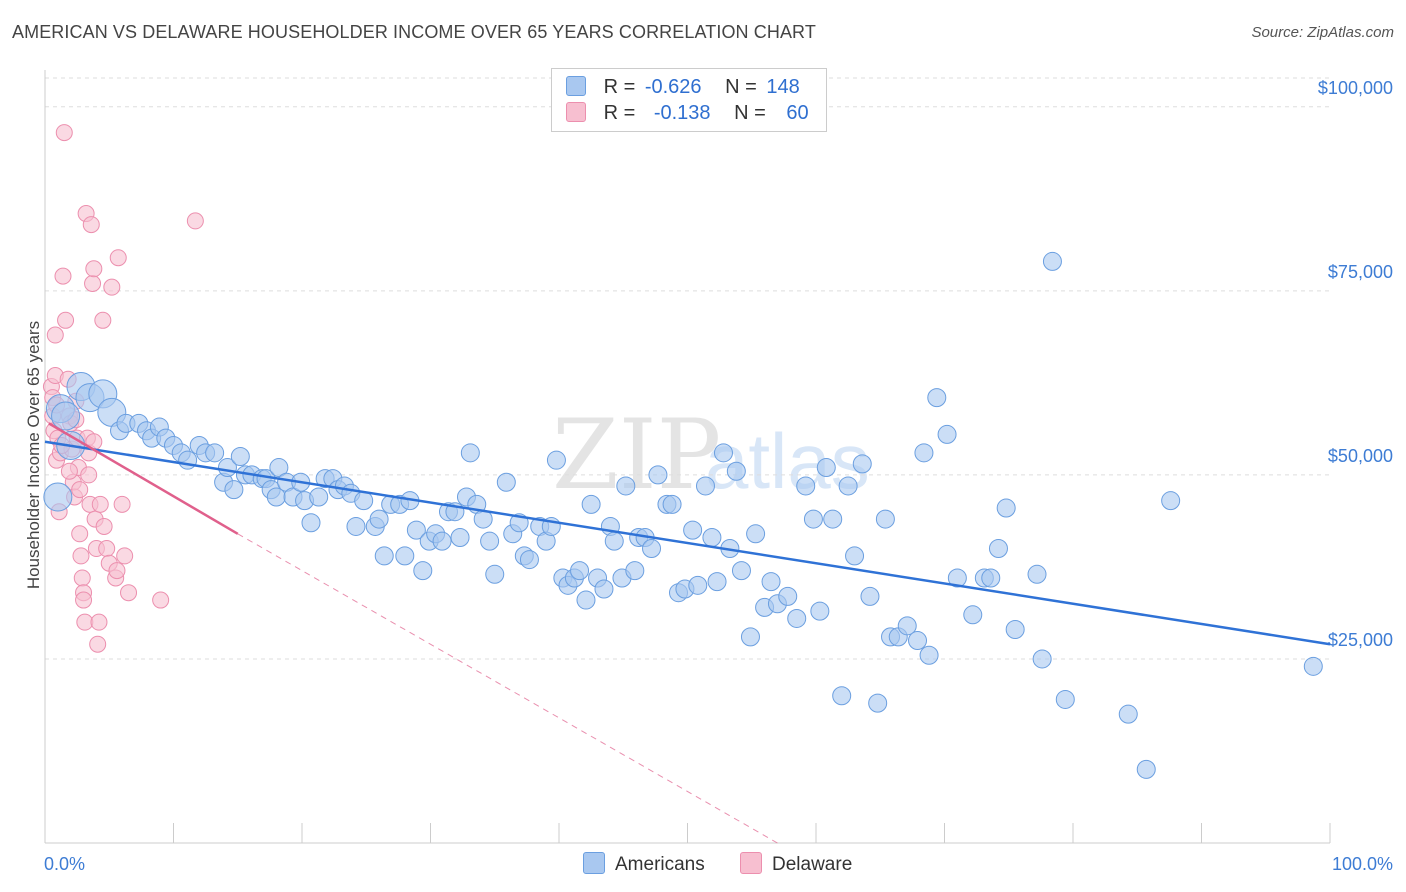 The height and width of the screenshot is (892, 1406). What do you see at coordinates (682, 113) in the screenshot?
I see `legend-r-value: -0.138` at bounding box center [682, 113].